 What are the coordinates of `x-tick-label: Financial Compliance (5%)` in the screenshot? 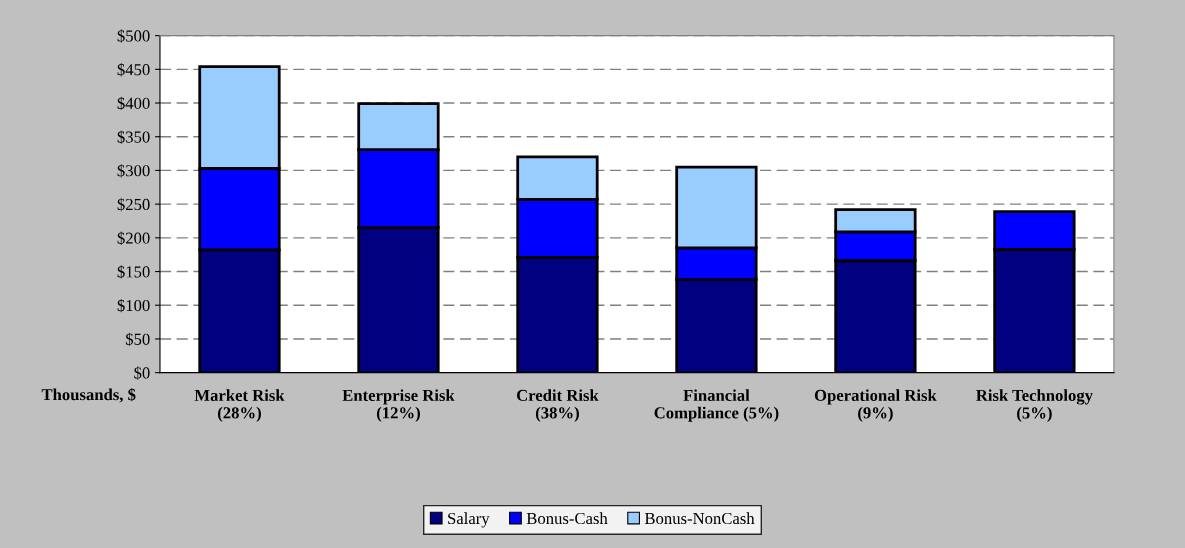 It's located at (716, 405).